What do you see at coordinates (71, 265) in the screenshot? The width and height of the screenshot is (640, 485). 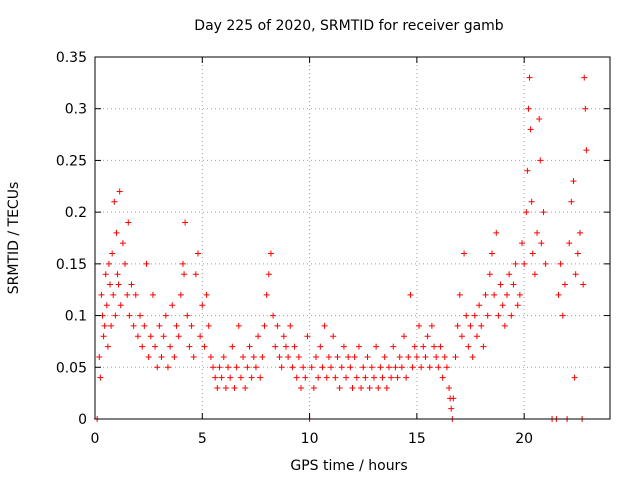 I see `y-tick-label: 0.15` at bounding box center [71, 265].